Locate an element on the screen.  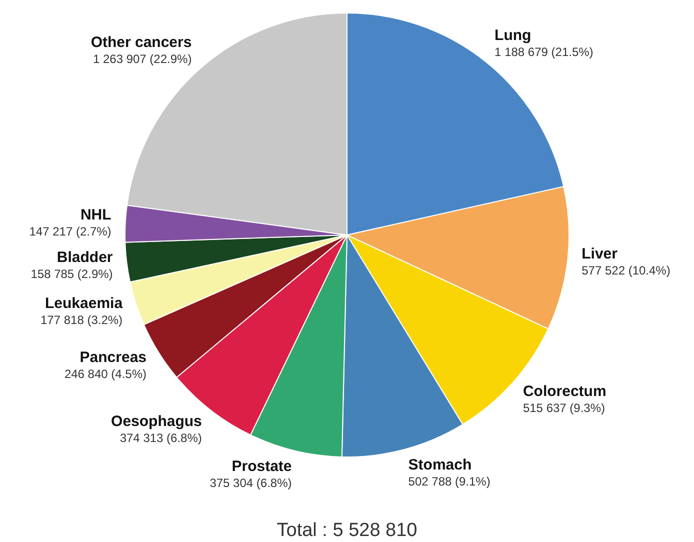
slice-label: Bladder is located at coordinates (84, 257).